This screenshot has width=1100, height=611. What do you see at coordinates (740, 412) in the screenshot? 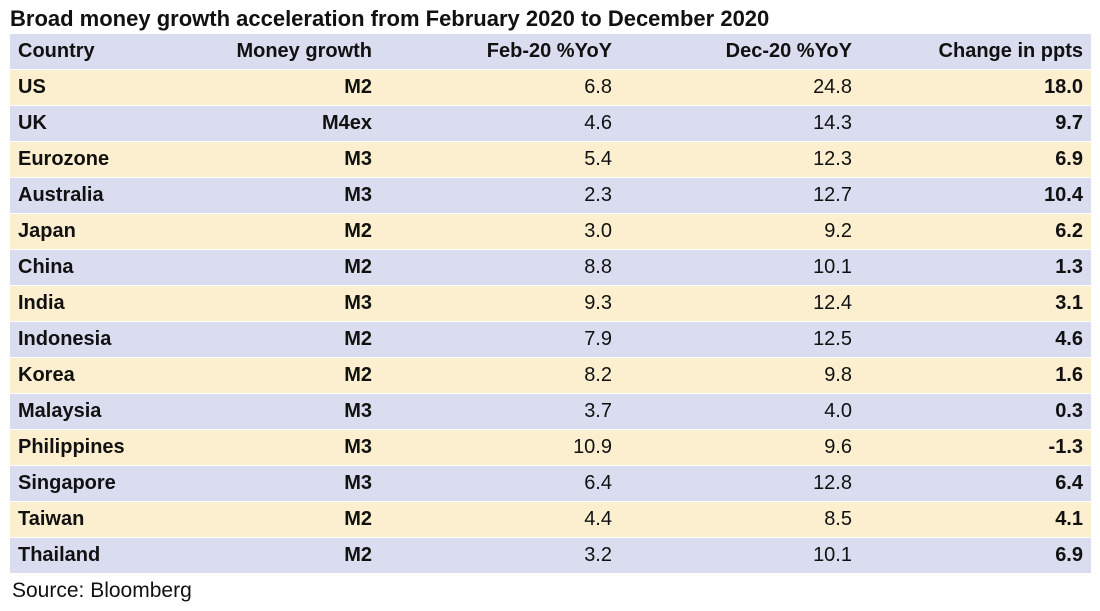
I see `dec-20-cell: 4.0` at bounding box center [740, 412].